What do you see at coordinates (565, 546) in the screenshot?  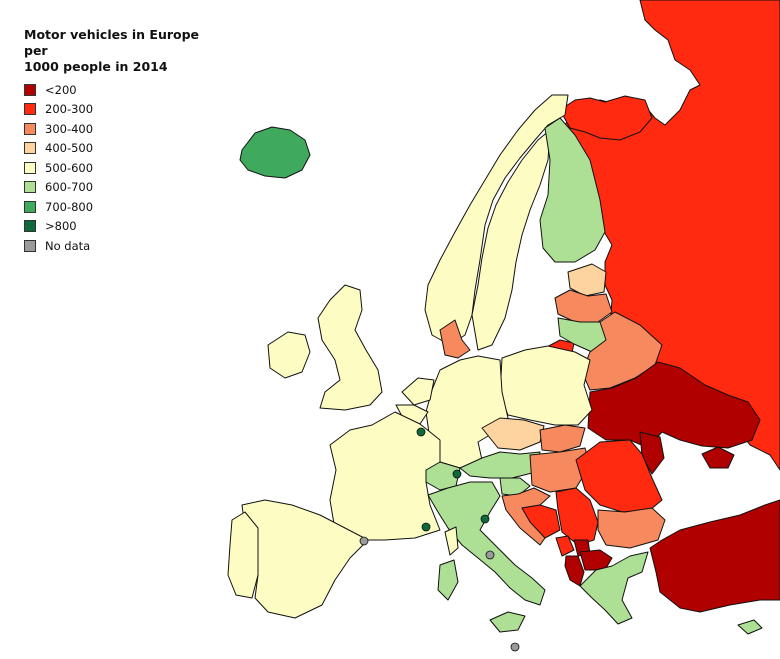 I see `region-montenegro` at bounding box center [565, 546].